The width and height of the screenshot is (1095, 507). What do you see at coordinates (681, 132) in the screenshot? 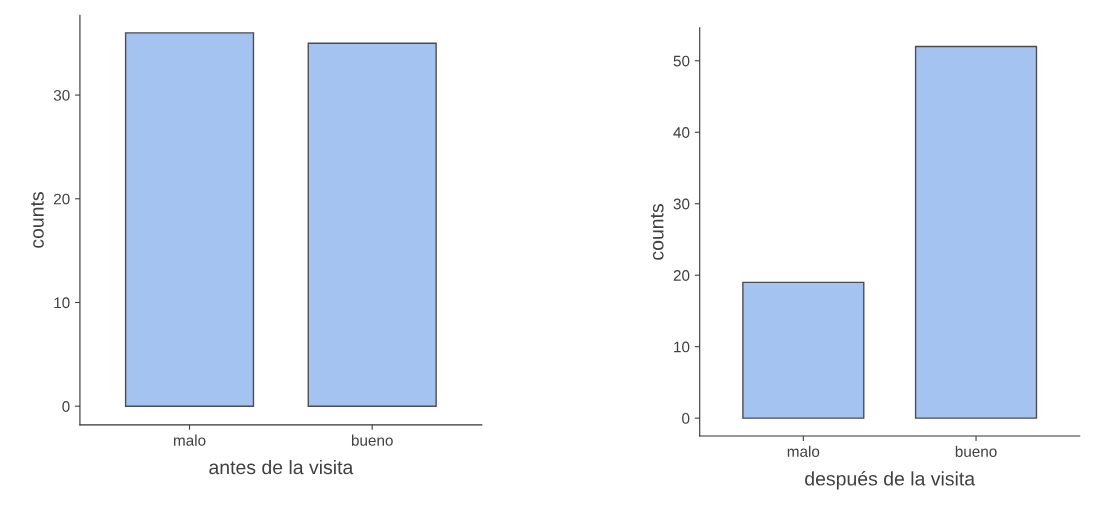
I see `y-tick-label: 40` at bounding box center [681, 132].